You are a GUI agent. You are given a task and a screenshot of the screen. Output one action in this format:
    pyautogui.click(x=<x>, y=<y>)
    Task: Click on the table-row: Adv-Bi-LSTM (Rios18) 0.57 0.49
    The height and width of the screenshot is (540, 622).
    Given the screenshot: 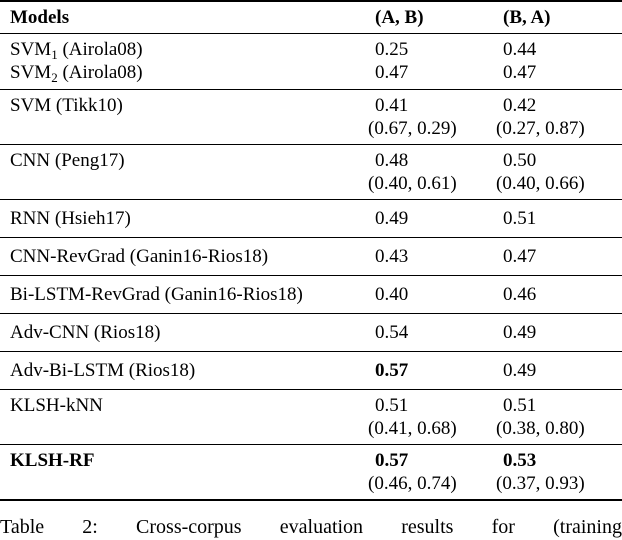 What is the action you would take?
    pyautogui.click(x=311, y=370)
    